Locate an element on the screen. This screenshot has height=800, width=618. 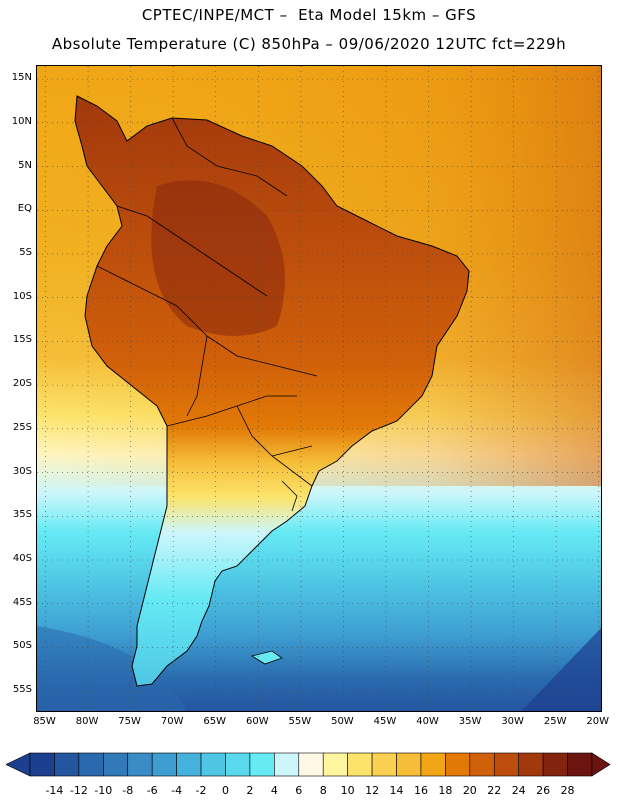
latitude-tick-label: 50S is located at coordinates (22, 646).